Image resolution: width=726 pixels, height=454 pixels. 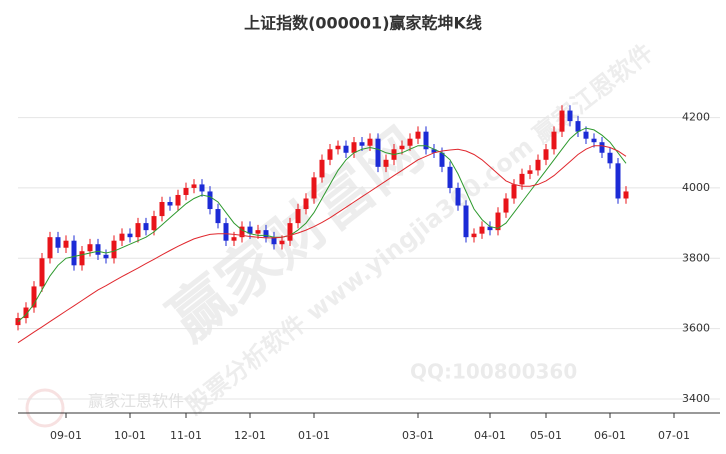 What do you see at coordinates (696, 187) in the screenshot?
I see `y-tick-label: 4000` at bounding box center [696, 187].